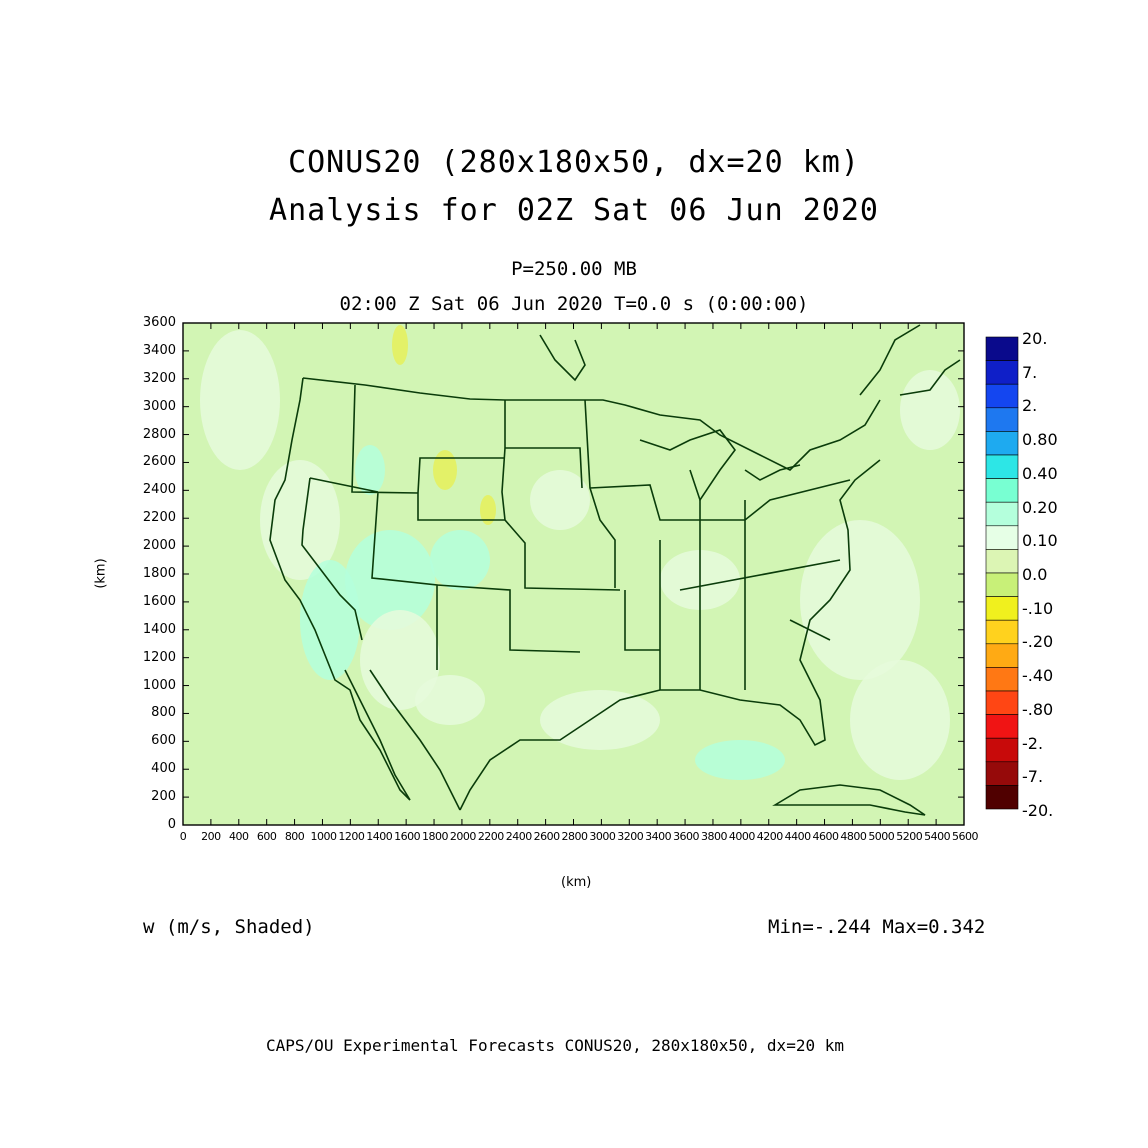 Image resolution: width=1148 pixels, height=1148 pixels. I want to click on y-tick-label: 2800, so click(159, 434).